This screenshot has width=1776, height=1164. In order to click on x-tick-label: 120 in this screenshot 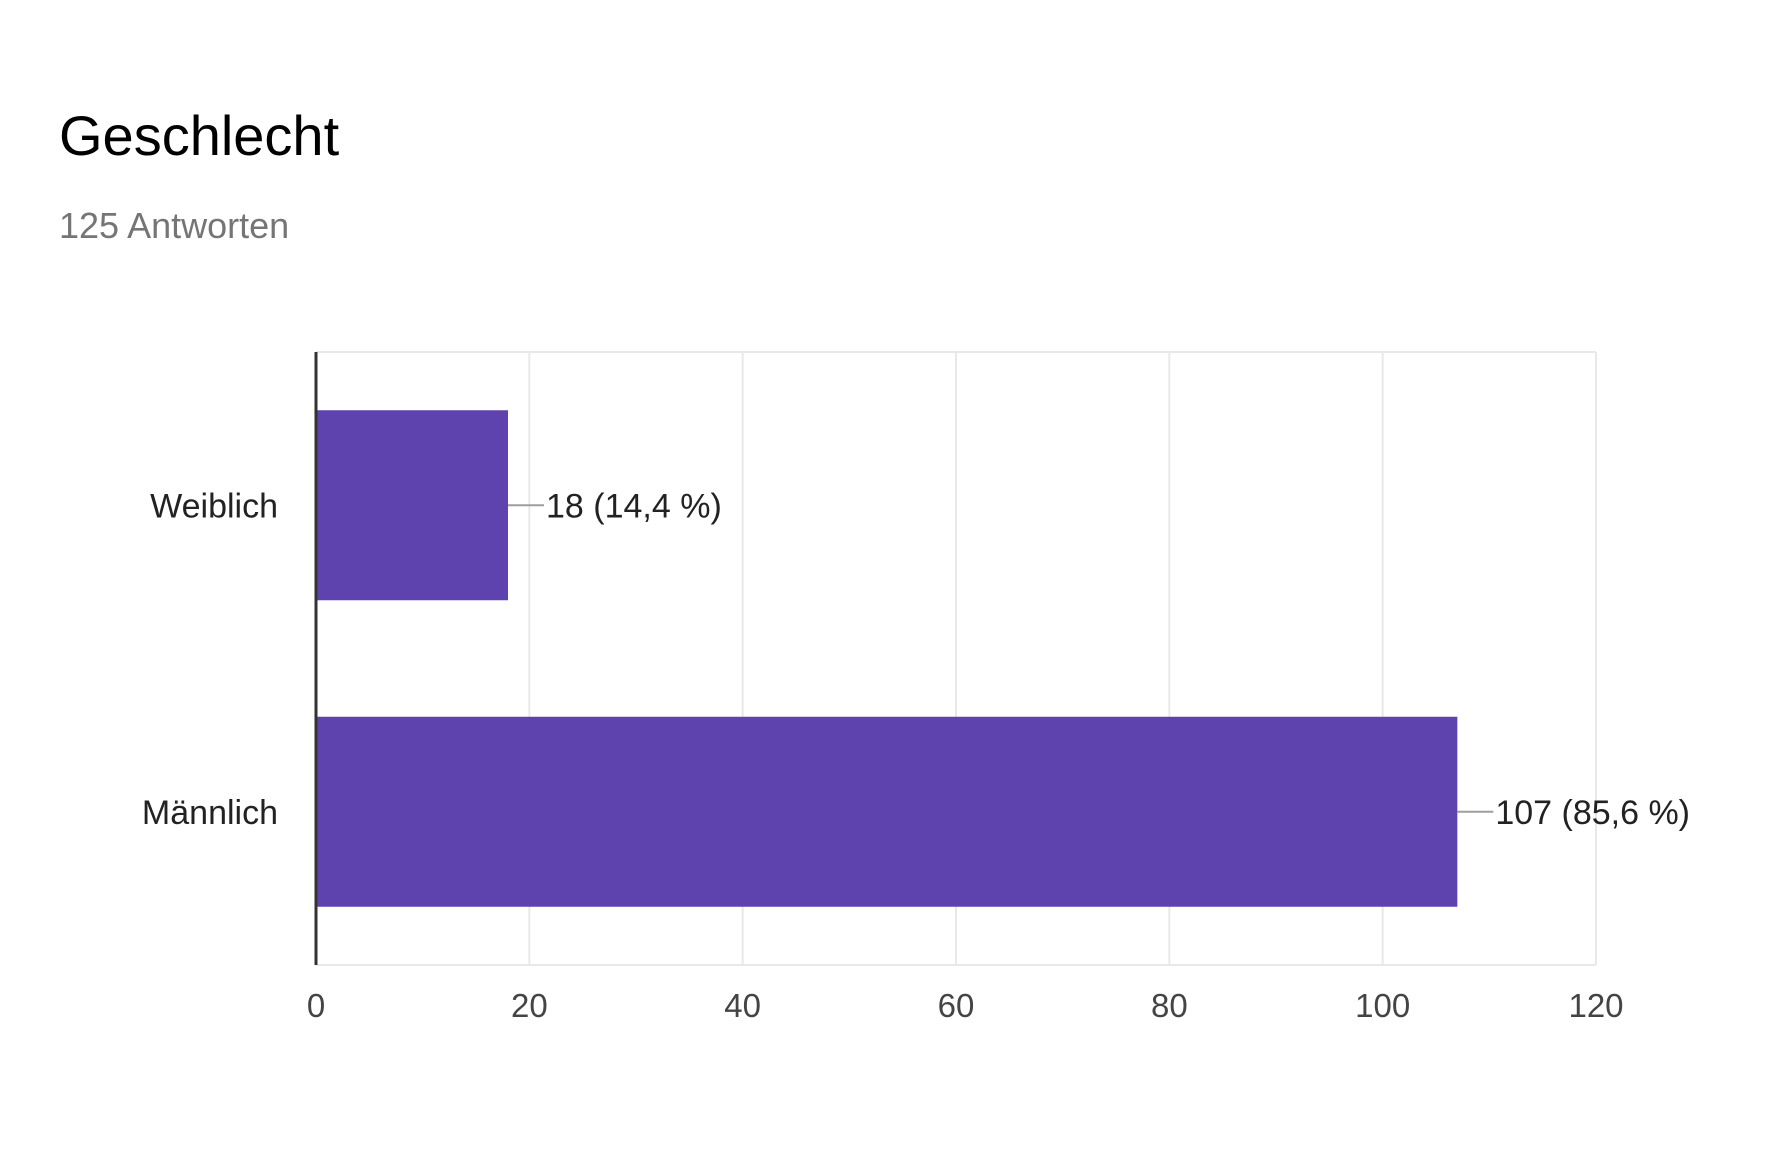, I will do `click(1595, 1005)`.